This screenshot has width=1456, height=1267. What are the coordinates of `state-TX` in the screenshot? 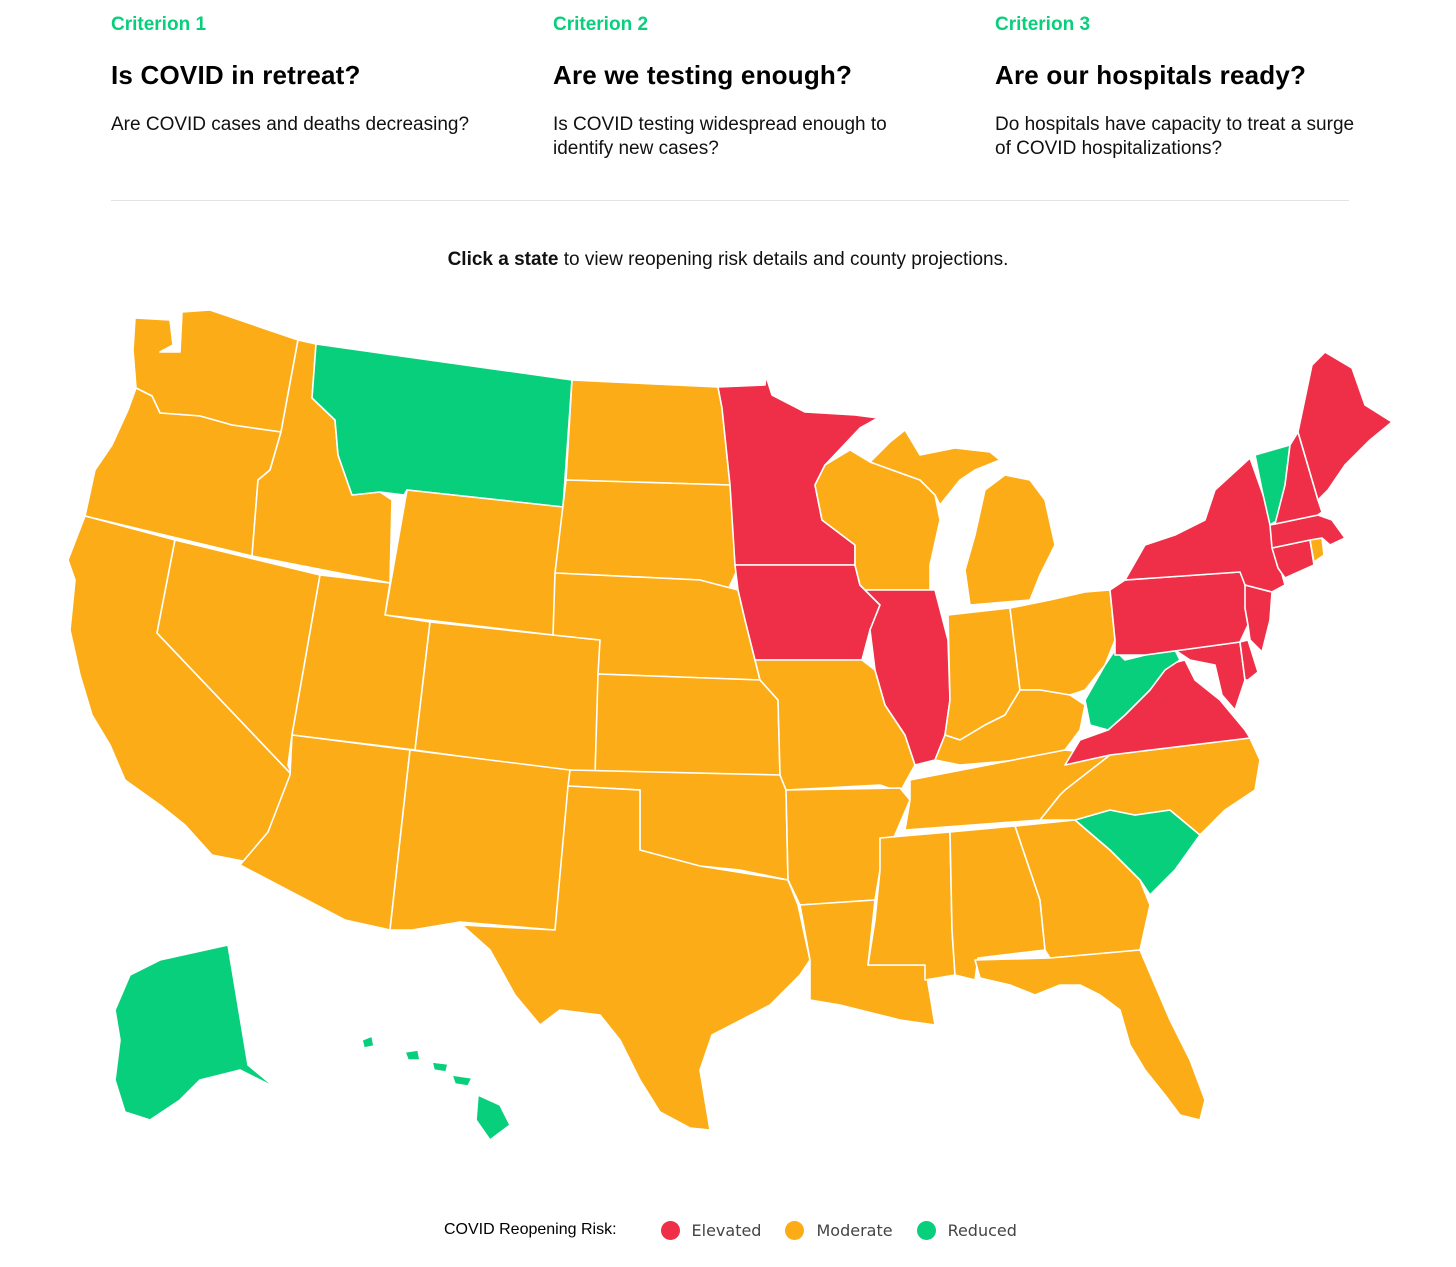 It's located at (636, 958).